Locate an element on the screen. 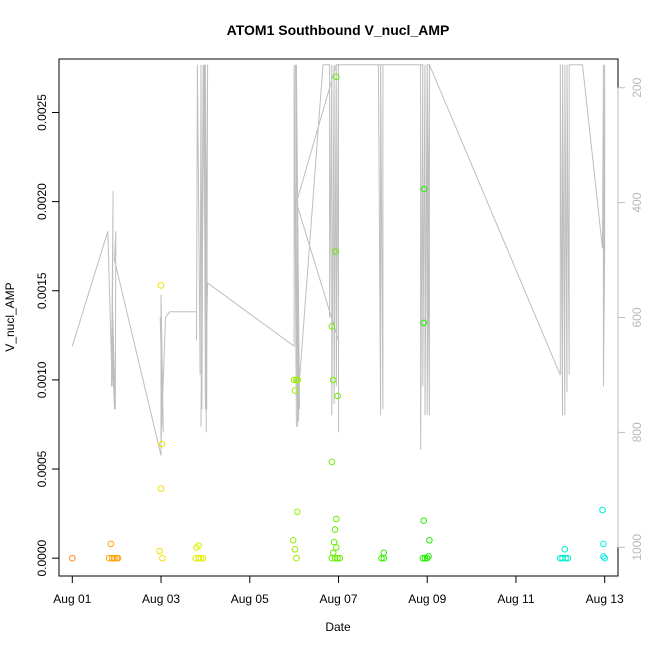  y-tick-label: 0.0000 is located at coordinates (42, 557).